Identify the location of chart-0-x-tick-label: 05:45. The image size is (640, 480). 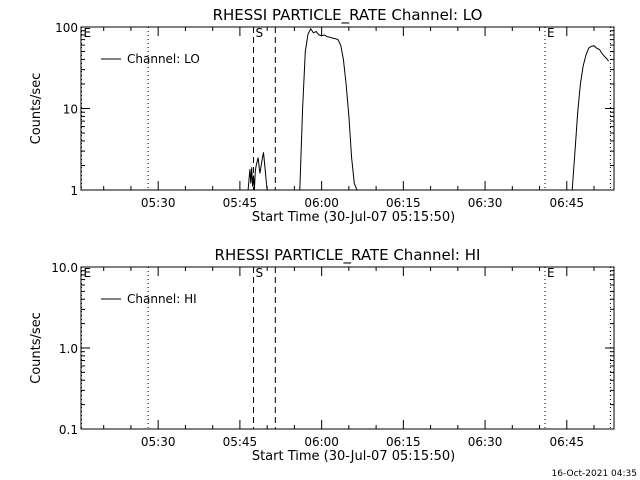
(240, 203).